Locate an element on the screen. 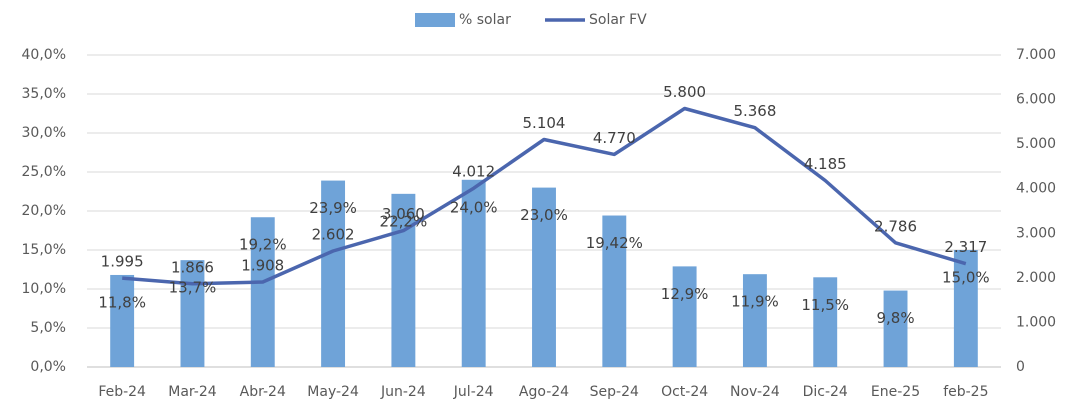  data-label: 11,8% is located at coordinates (122, 302).